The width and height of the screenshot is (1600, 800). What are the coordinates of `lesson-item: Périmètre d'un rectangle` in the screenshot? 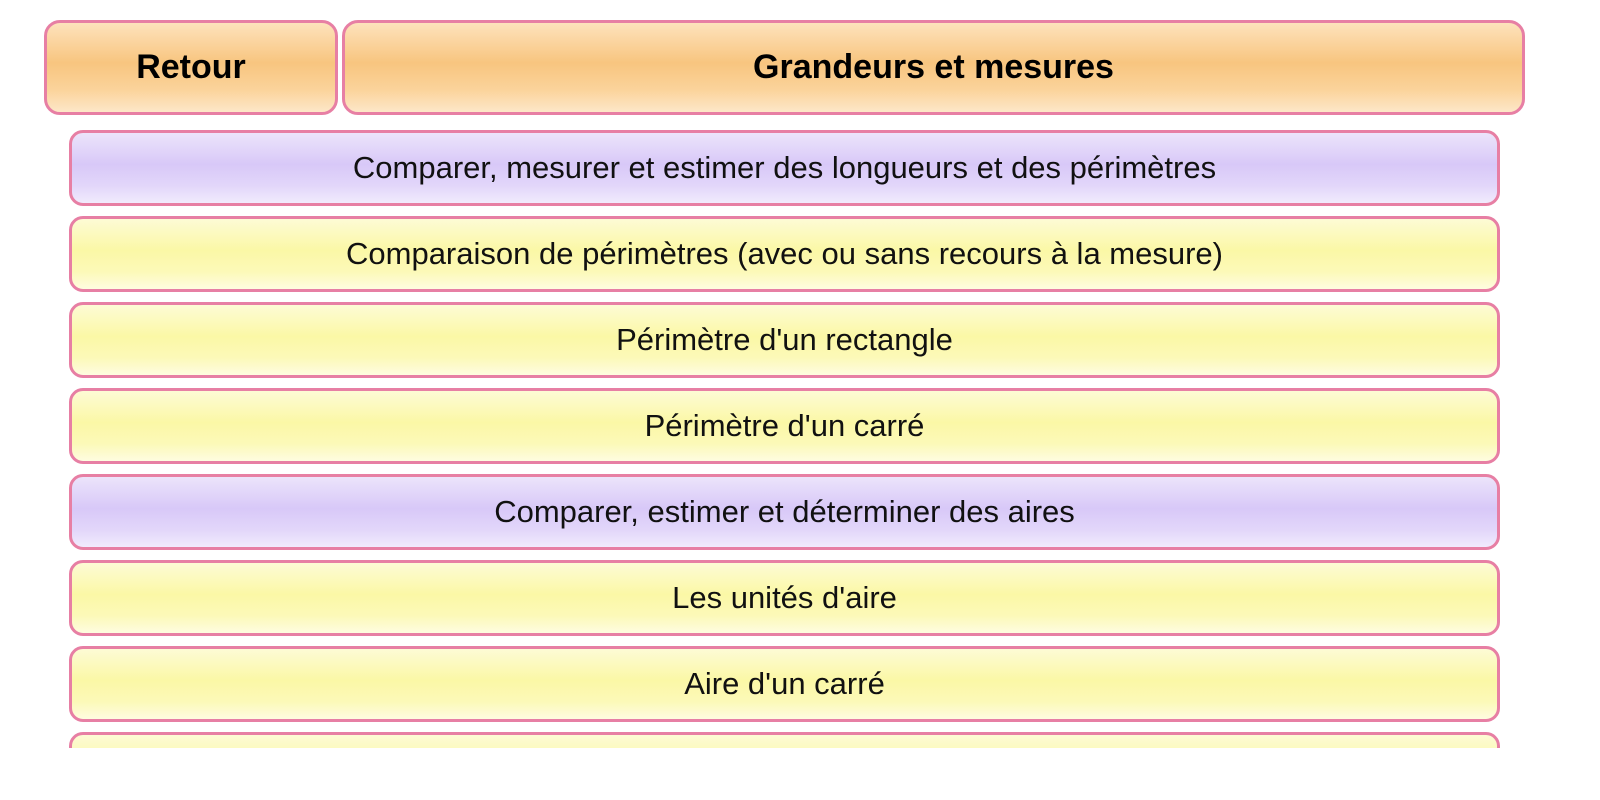 It's located at (784, 340).